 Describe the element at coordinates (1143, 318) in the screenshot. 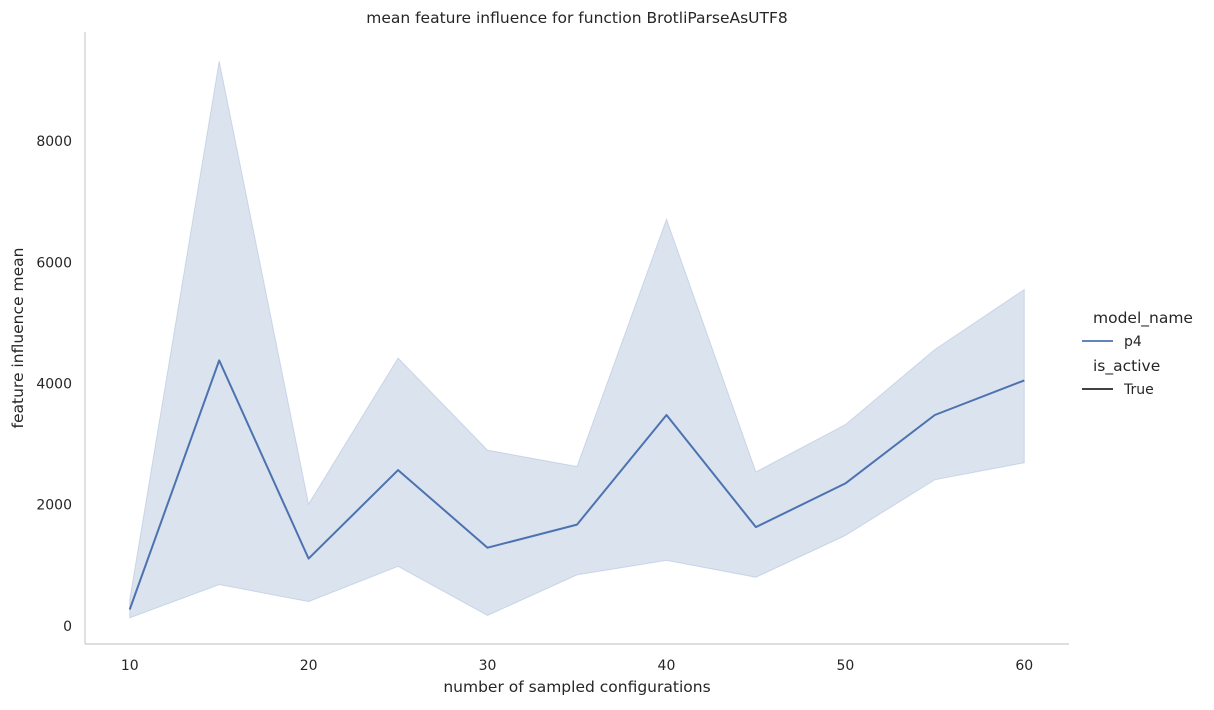

I see `legend-hue-title: model_name` at that location.